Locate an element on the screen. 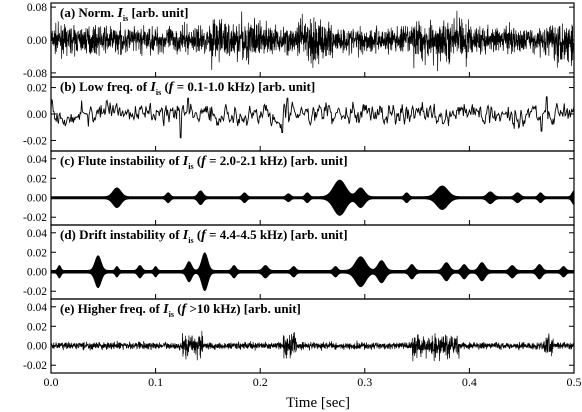 This screenshot has width=582, height=412. panel-a-signal is located at coordinates (312, 41).